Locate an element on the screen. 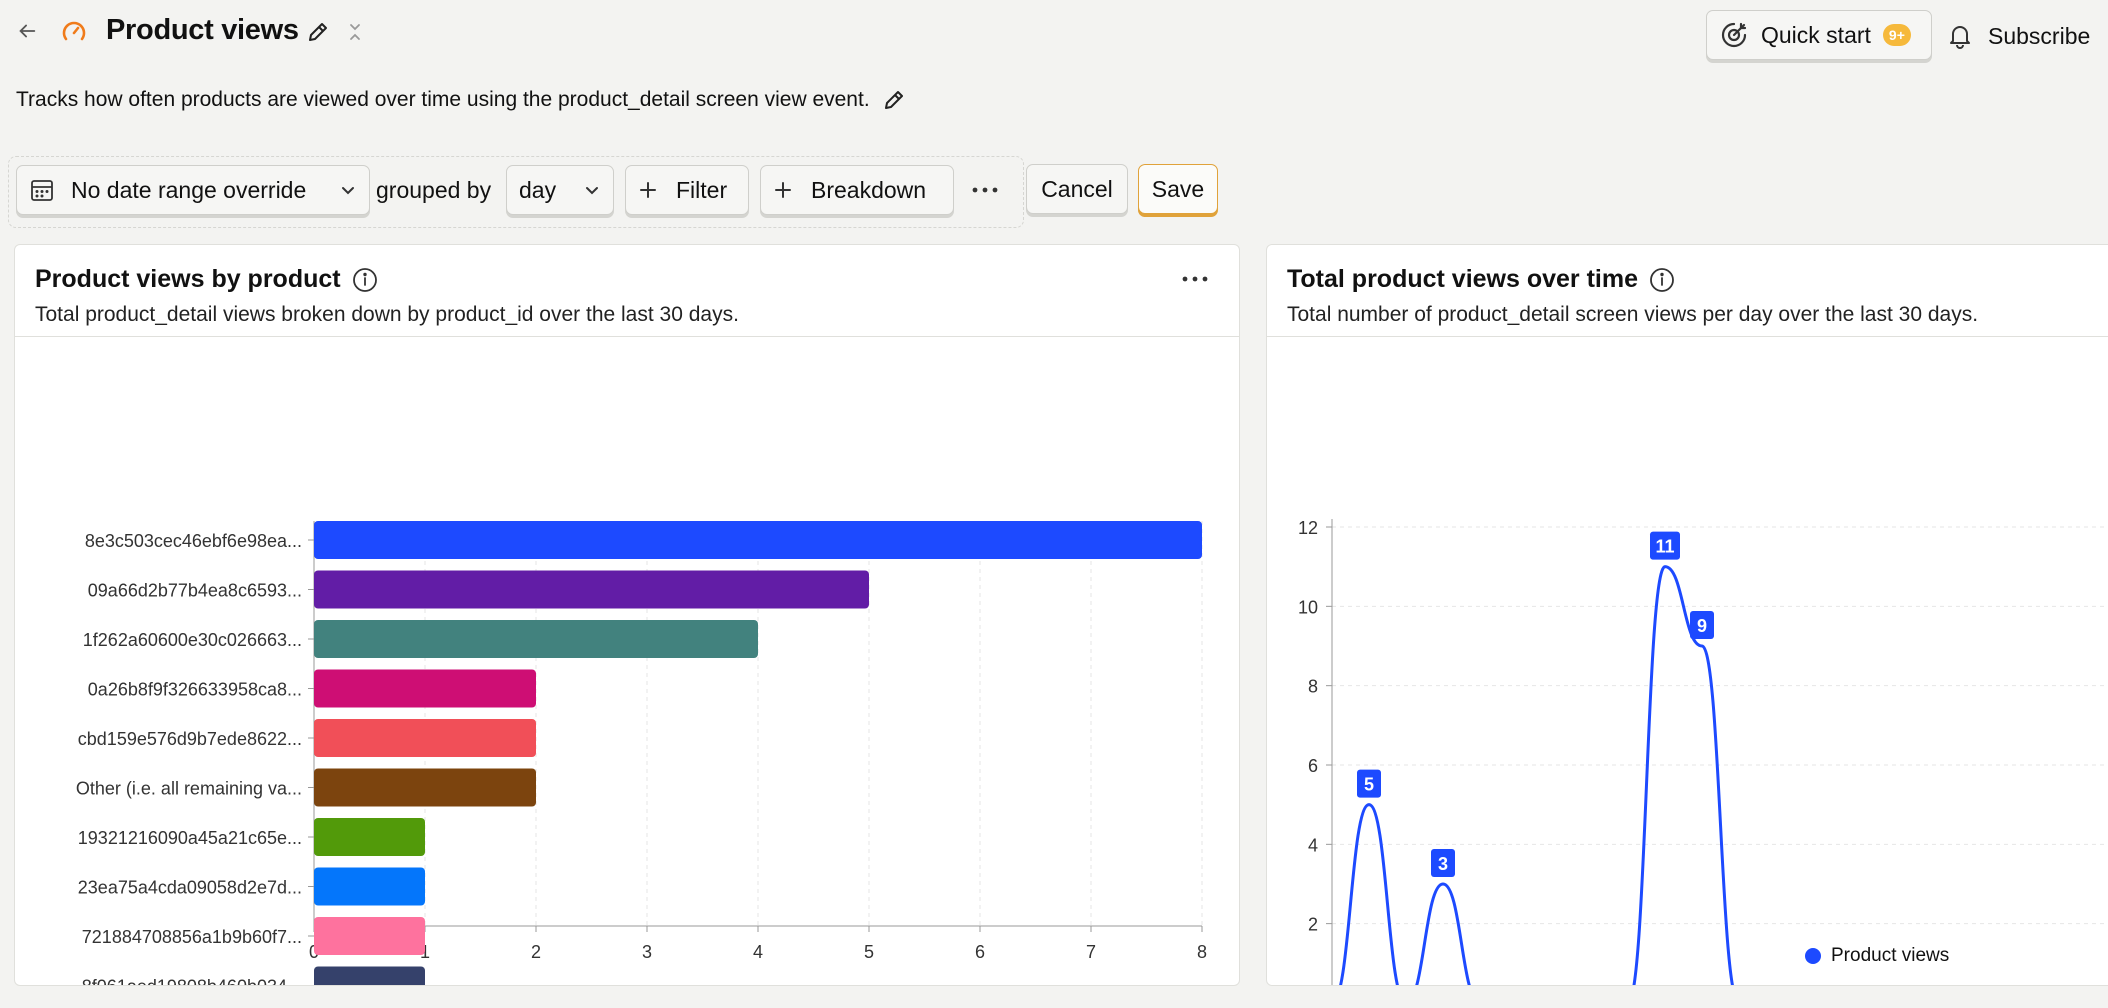 The image size is (2108, 1008). x-tick-label: 3 is located at coordinates (647, 952).